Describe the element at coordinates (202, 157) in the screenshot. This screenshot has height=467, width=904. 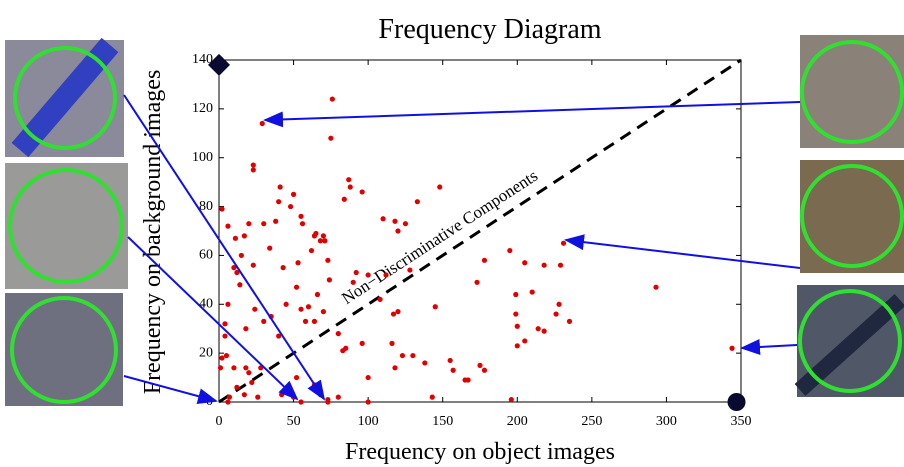
I see `y-tick-label: 100` at that location.